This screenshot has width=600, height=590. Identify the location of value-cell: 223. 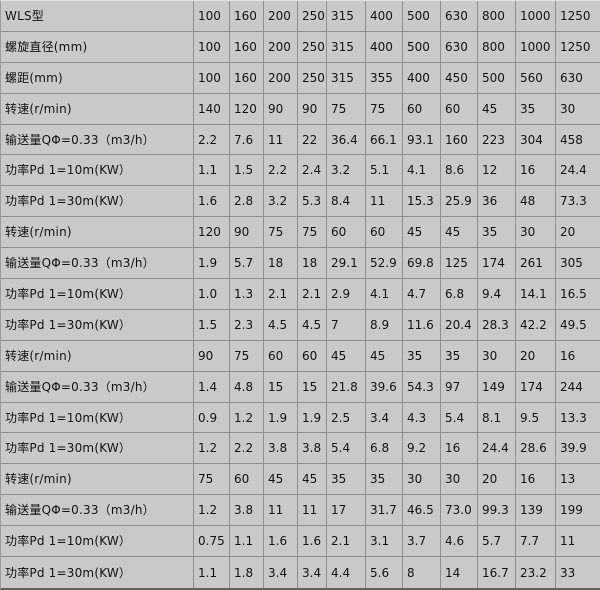
(497, 140).